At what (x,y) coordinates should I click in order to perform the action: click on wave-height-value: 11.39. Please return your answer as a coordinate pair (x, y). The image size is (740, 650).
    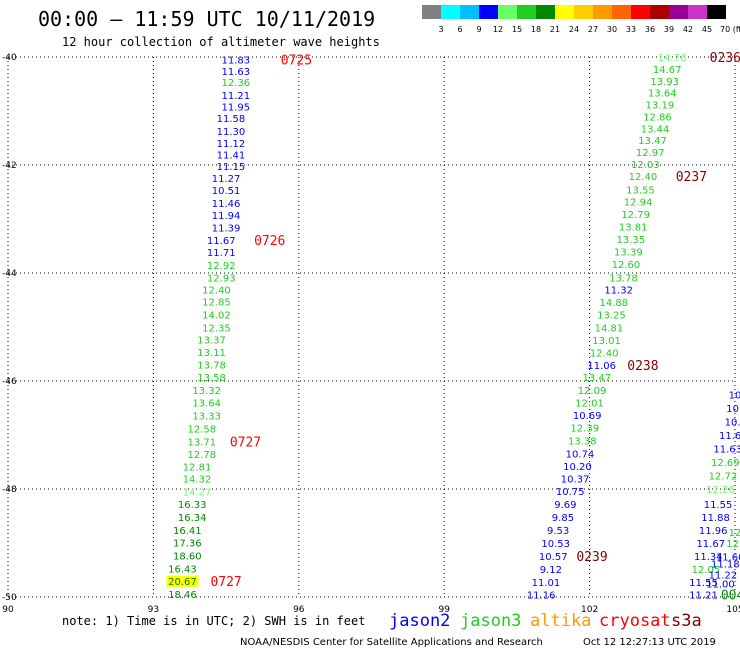
    Looking at the image, I should click on (226, 229).